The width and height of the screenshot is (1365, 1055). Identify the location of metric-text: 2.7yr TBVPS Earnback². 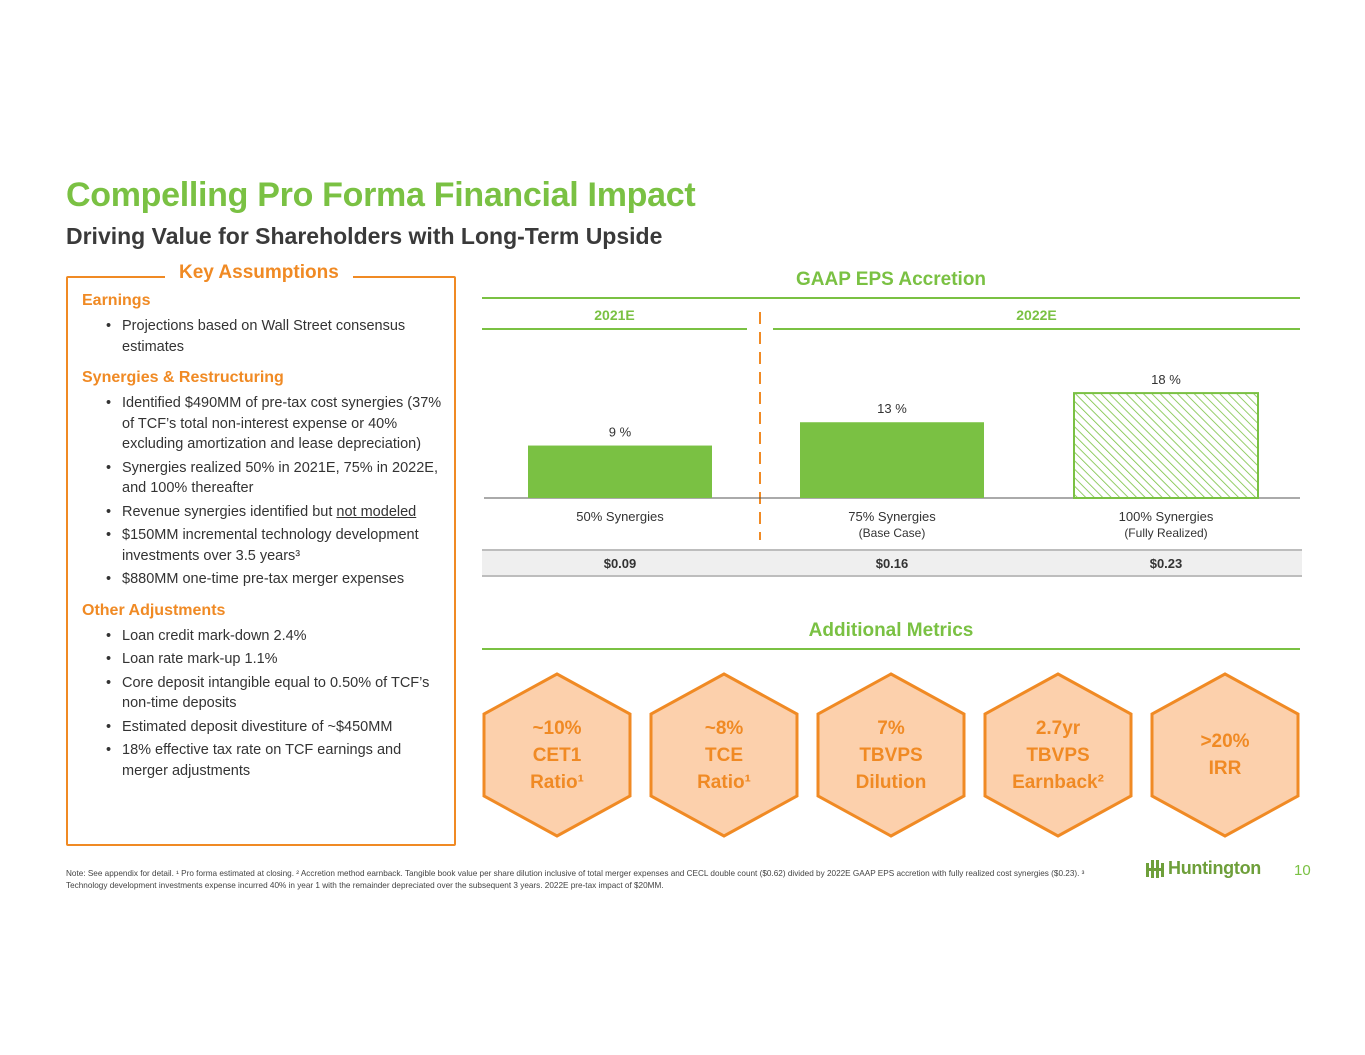
(1058, 755).